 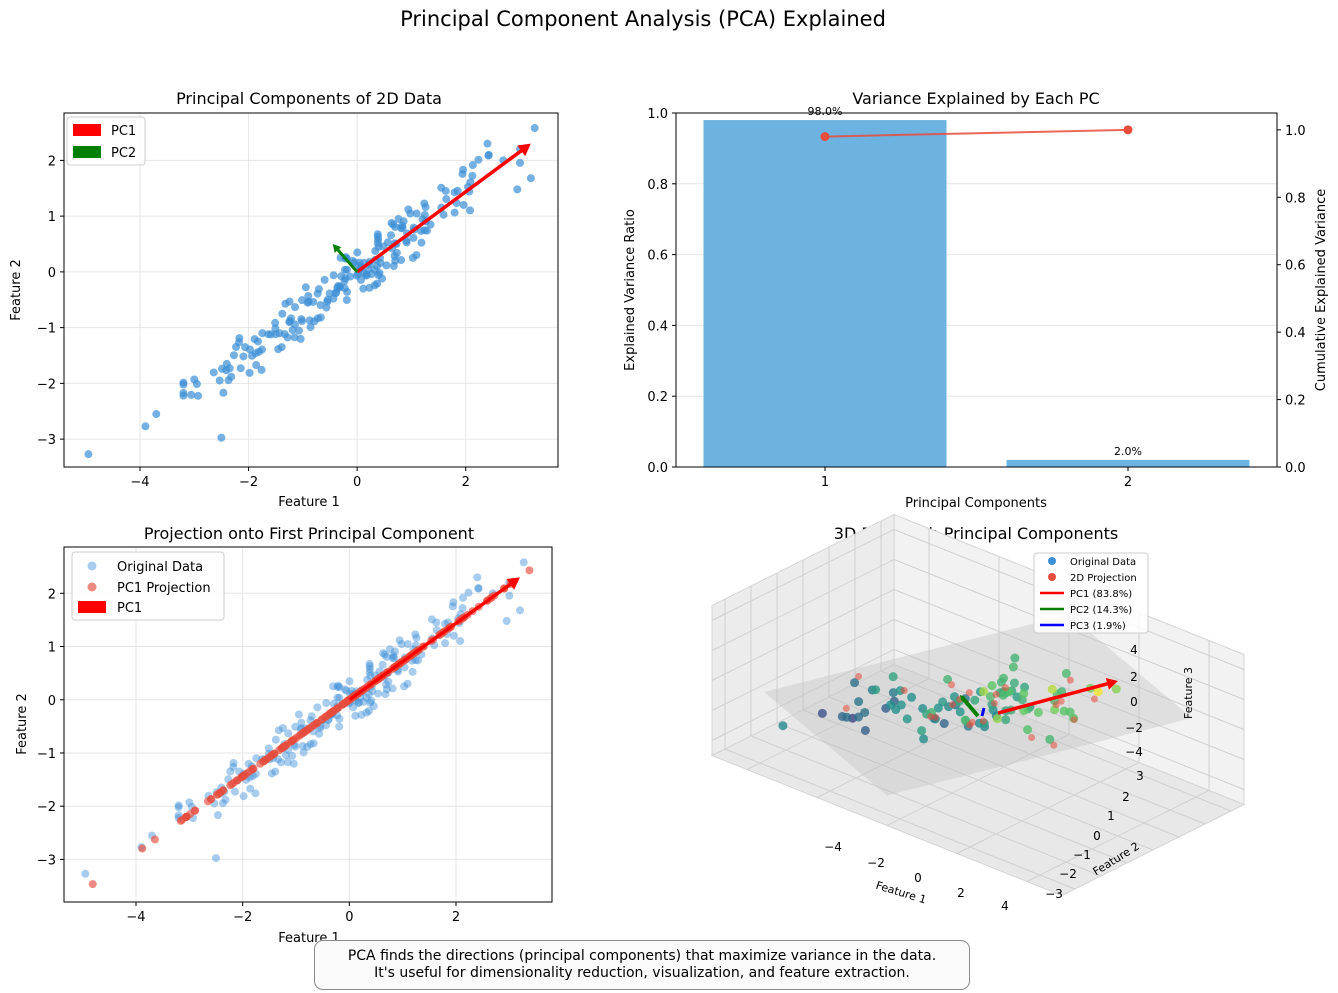 I want to click on bar-label-1: 98.0%, so click(x=825, y=111).